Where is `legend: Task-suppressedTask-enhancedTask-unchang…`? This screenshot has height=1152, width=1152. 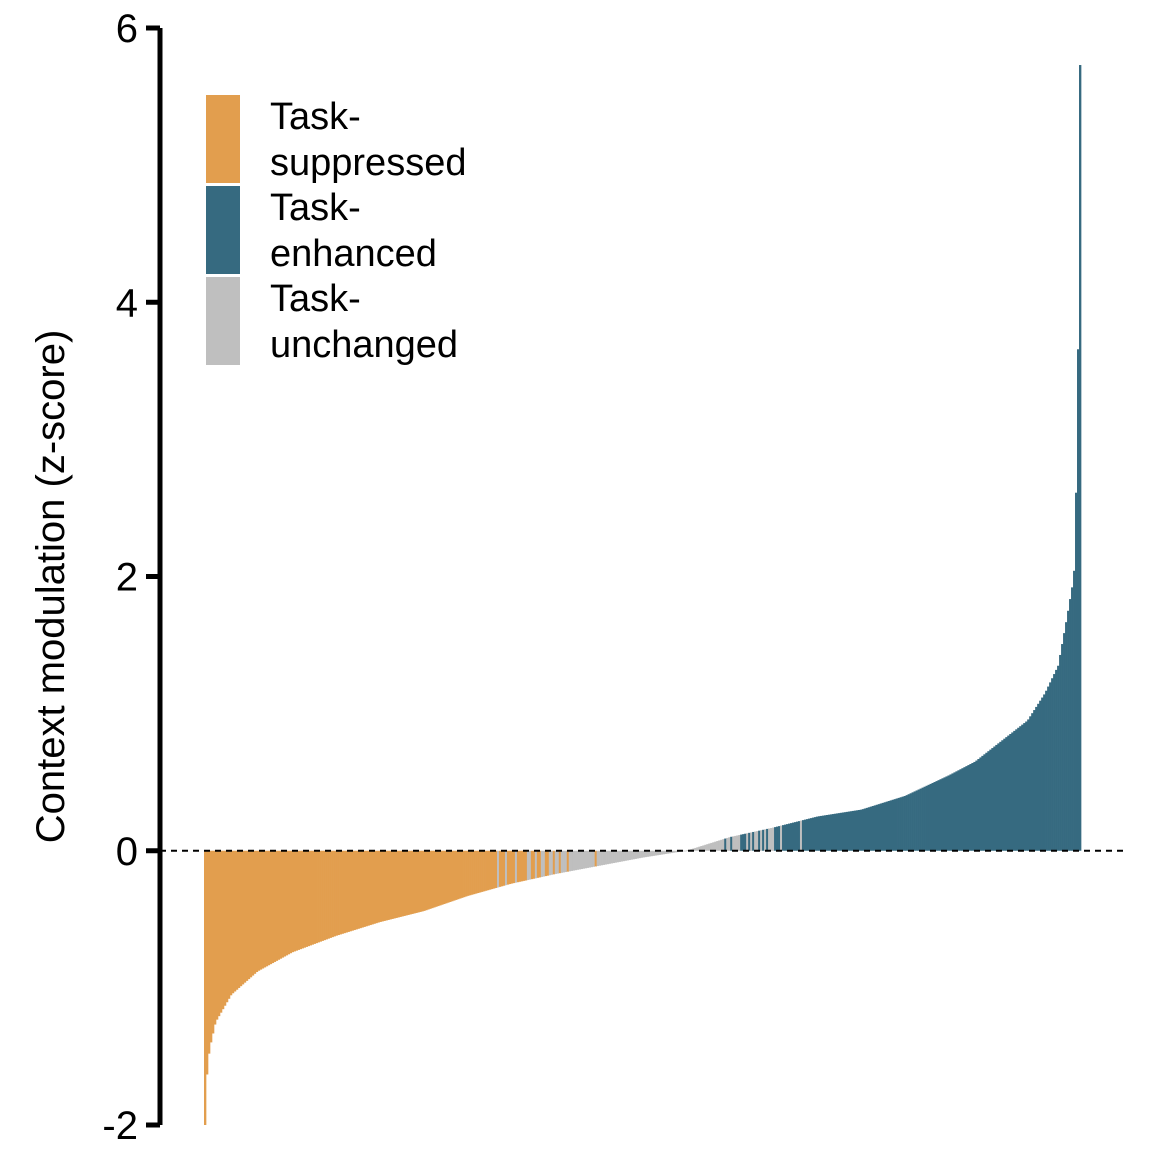
legend: Task-suppressedTask-enhancedTask-unchang… is located at coordinates (336, 230).